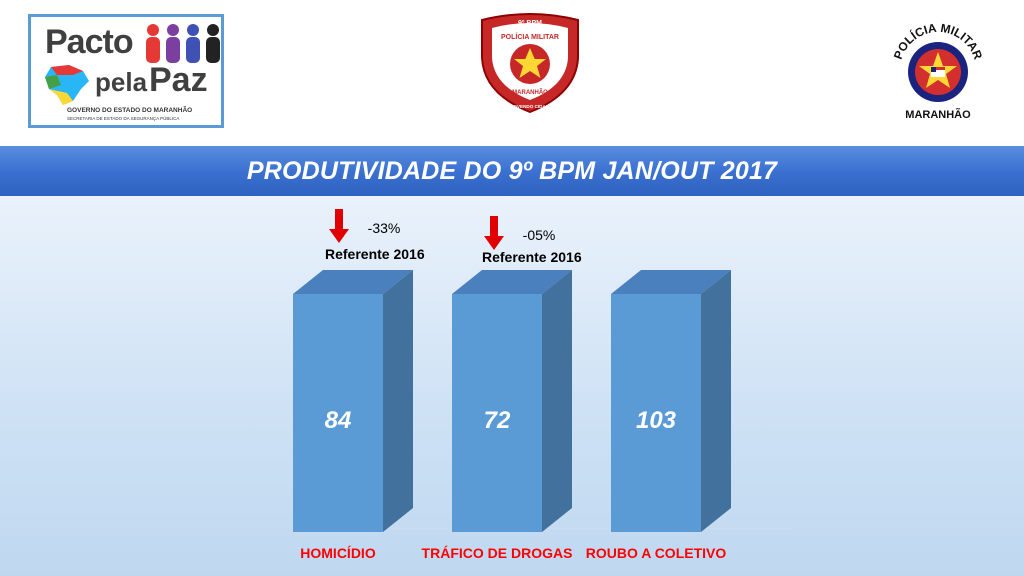  What do you see at coordinates (338, 420) in the screenshot?
I see `data-label: 84` at bounding box center [338, 420].